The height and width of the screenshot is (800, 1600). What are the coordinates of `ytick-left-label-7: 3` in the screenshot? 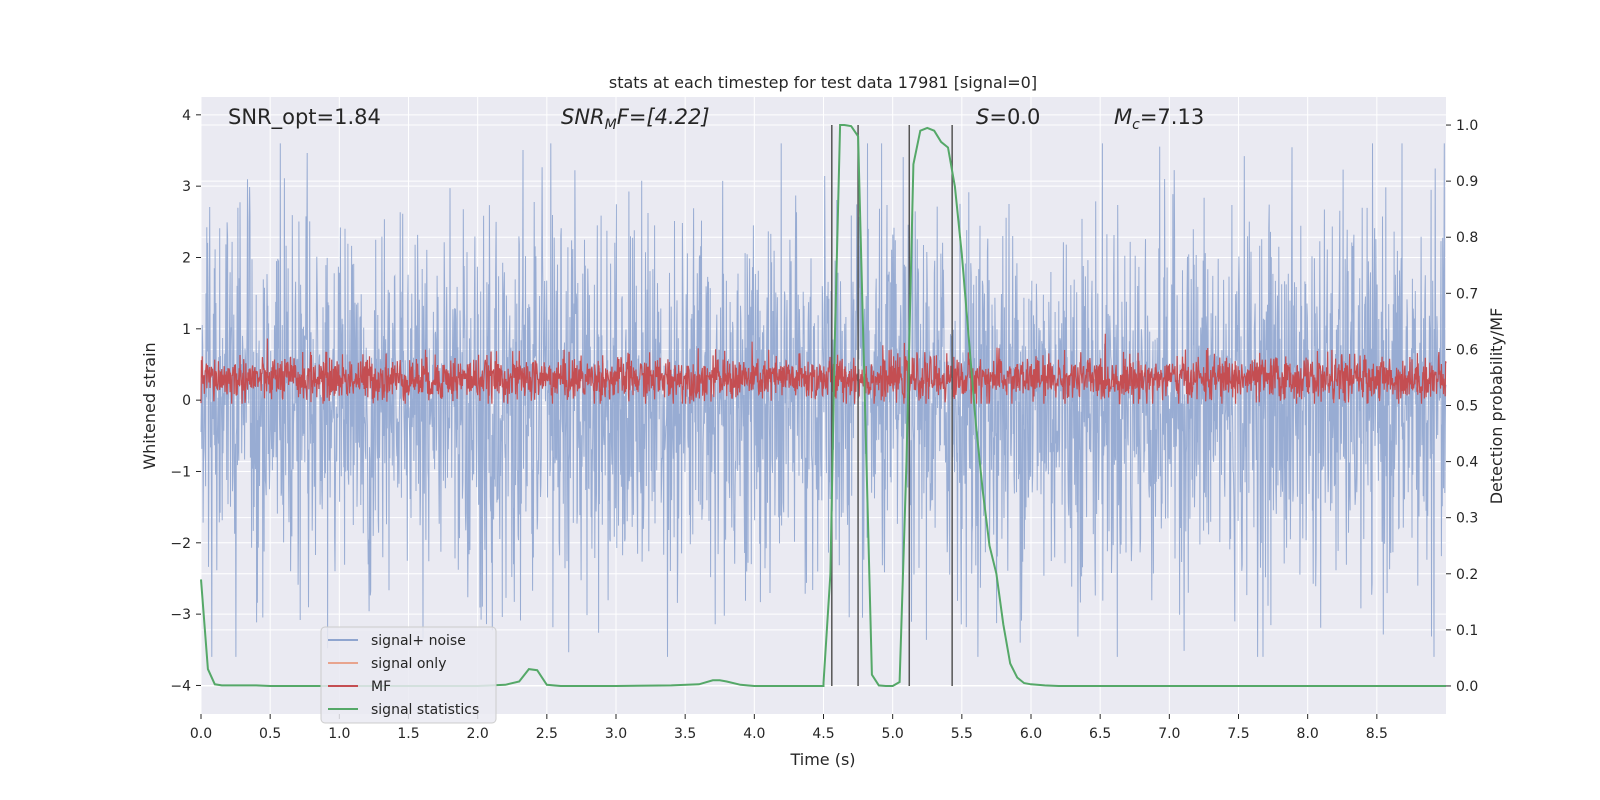 It's located at (186, 187).